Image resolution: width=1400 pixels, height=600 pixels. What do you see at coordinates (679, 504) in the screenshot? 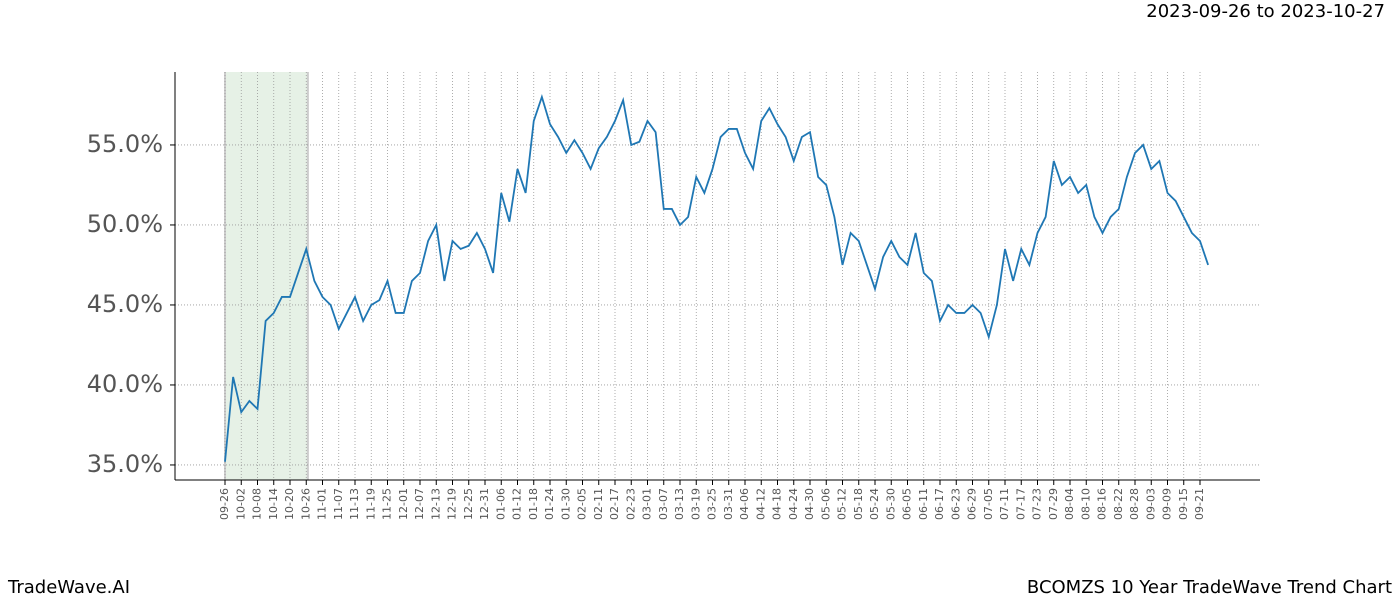
I see `x-tick-label: 03-13` at bounding box center [679, 504].